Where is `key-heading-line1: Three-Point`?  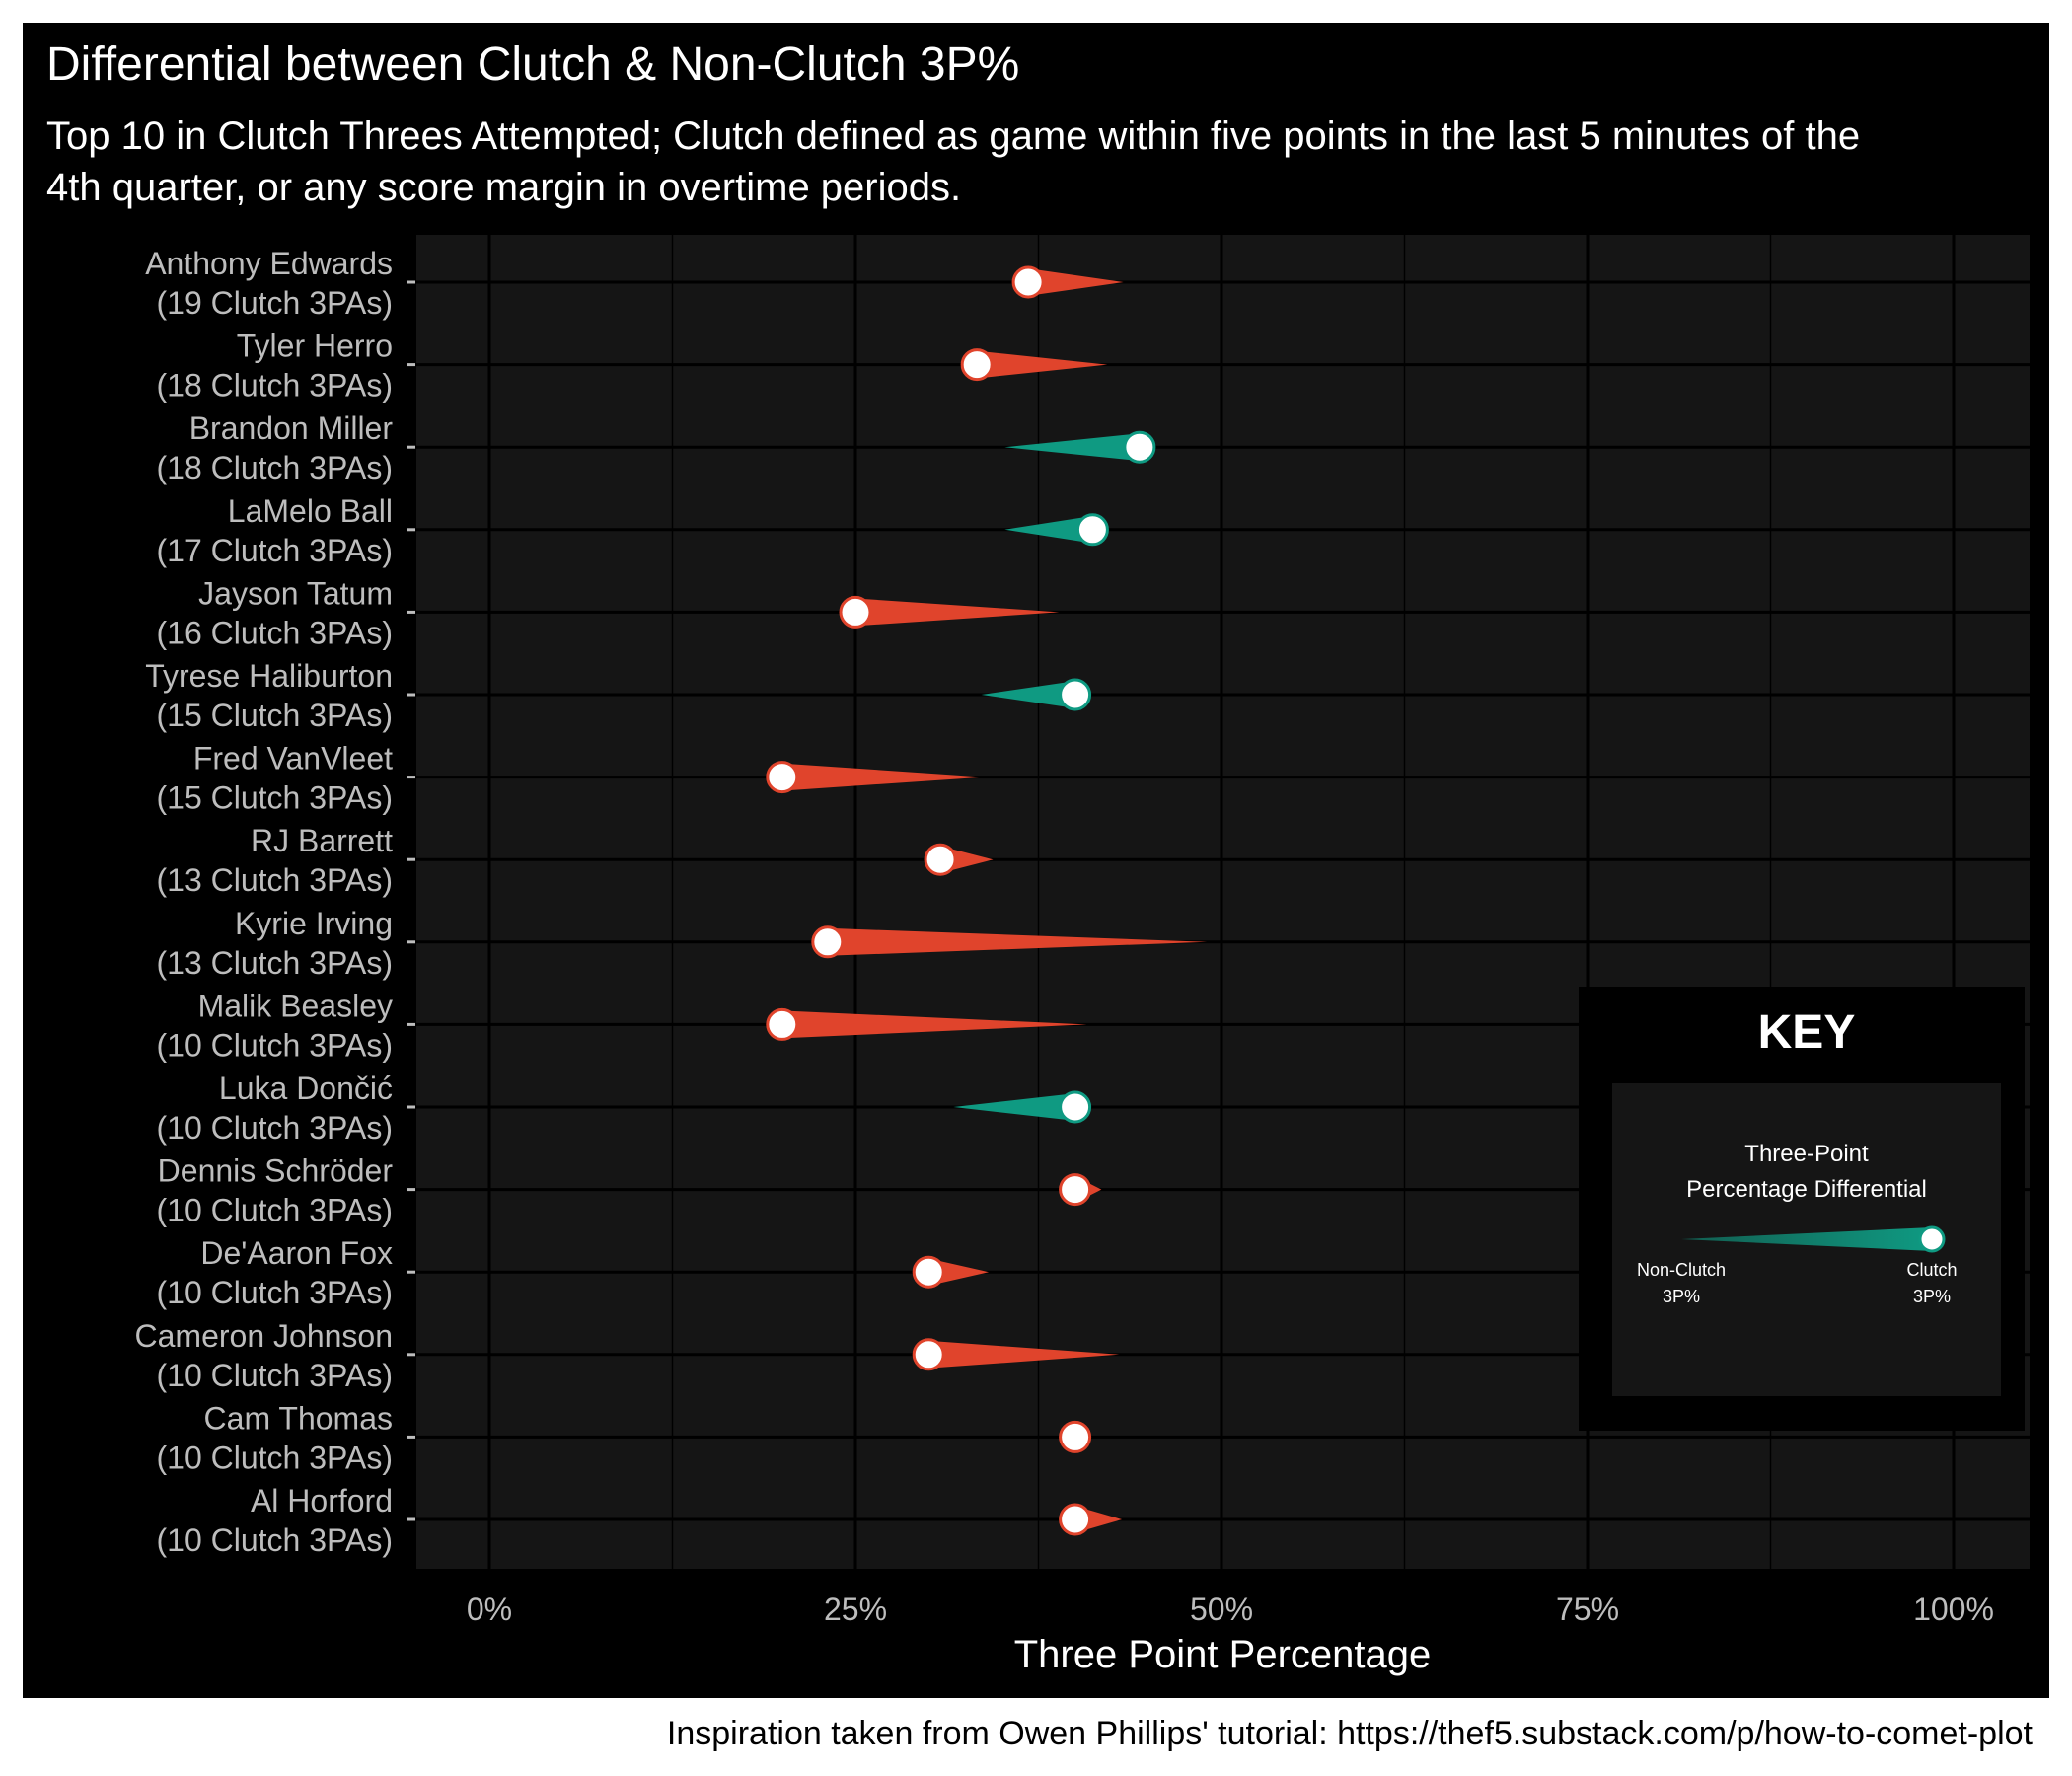
key-heading-line1: Three-Point is located at coordinates (1807, 1154).